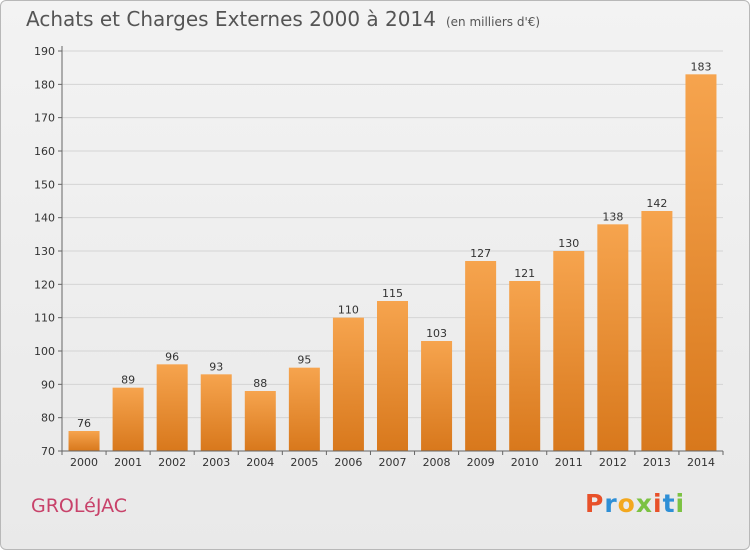  I want to click on x-tick-label: 2008, so click(437, 462).